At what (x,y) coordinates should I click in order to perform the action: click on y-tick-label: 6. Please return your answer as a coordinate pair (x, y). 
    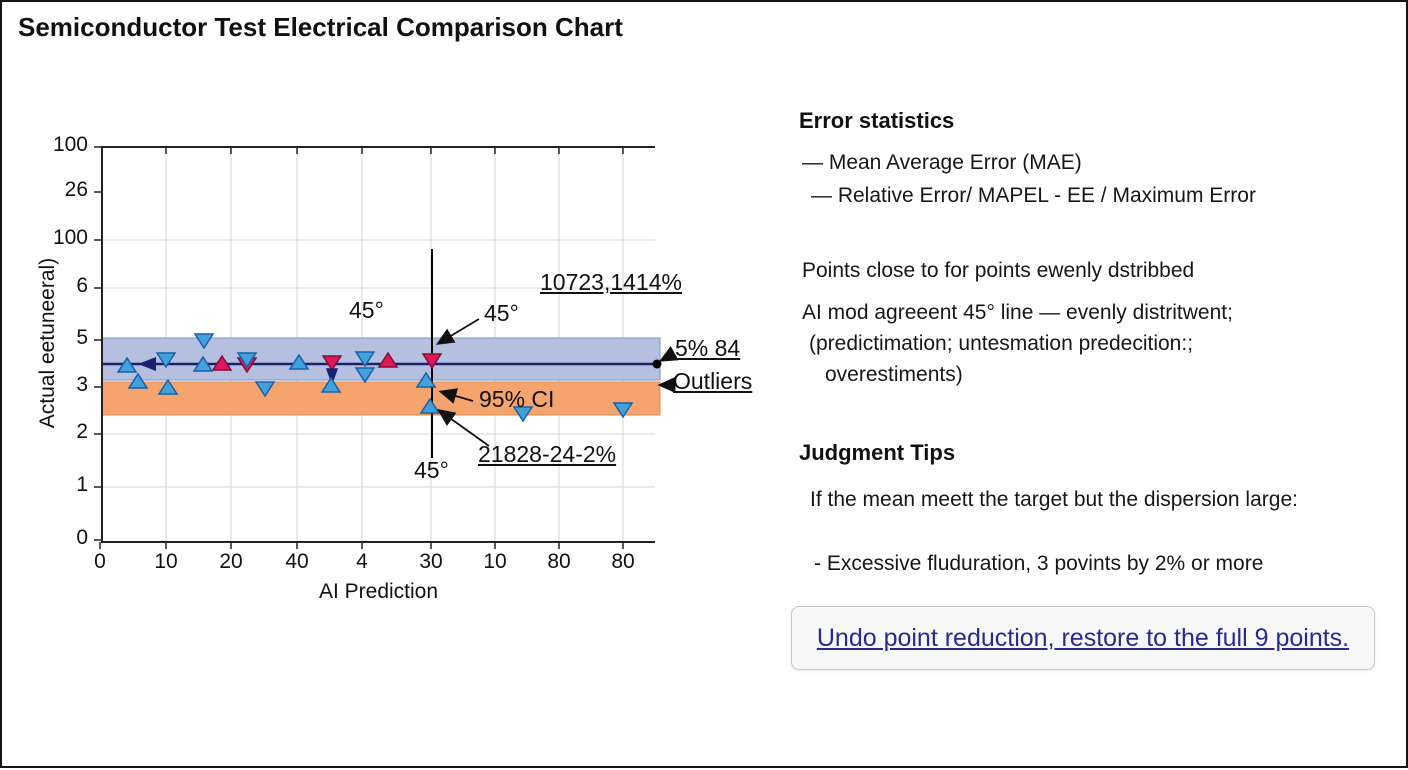
    Looking at the image, I should click on (82, 285).